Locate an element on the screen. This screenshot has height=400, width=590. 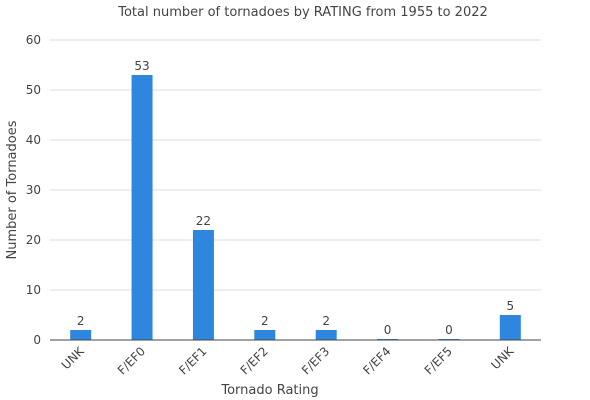
y-tick-label: 50 is located at coordinates (33, 90).